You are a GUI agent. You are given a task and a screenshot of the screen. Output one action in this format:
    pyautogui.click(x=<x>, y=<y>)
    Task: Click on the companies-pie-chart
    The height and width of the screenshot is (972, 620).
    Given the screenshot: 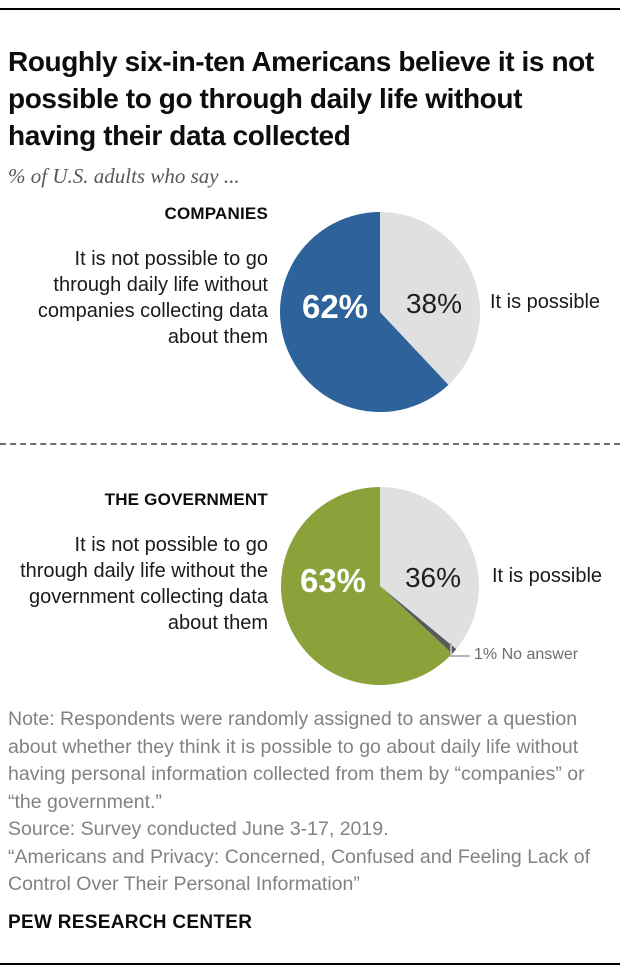 What is the action you would take?
    pyautogui.click(x=380, y=312)
    